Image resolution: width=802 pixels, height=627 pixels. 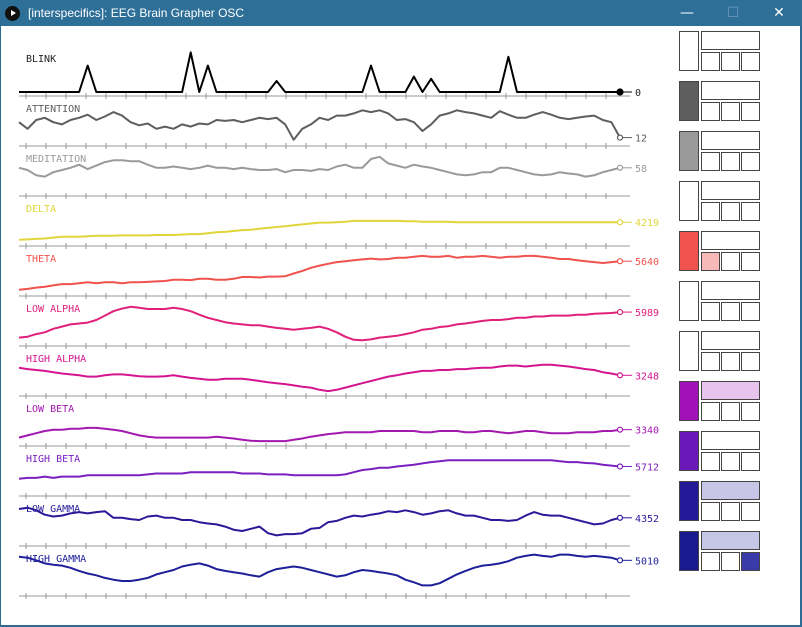 What do you see at coordinates (730, 540) in the screenshot?
I see `channel-toggle-wide-high-gamma` at bounding box center [730, 540].